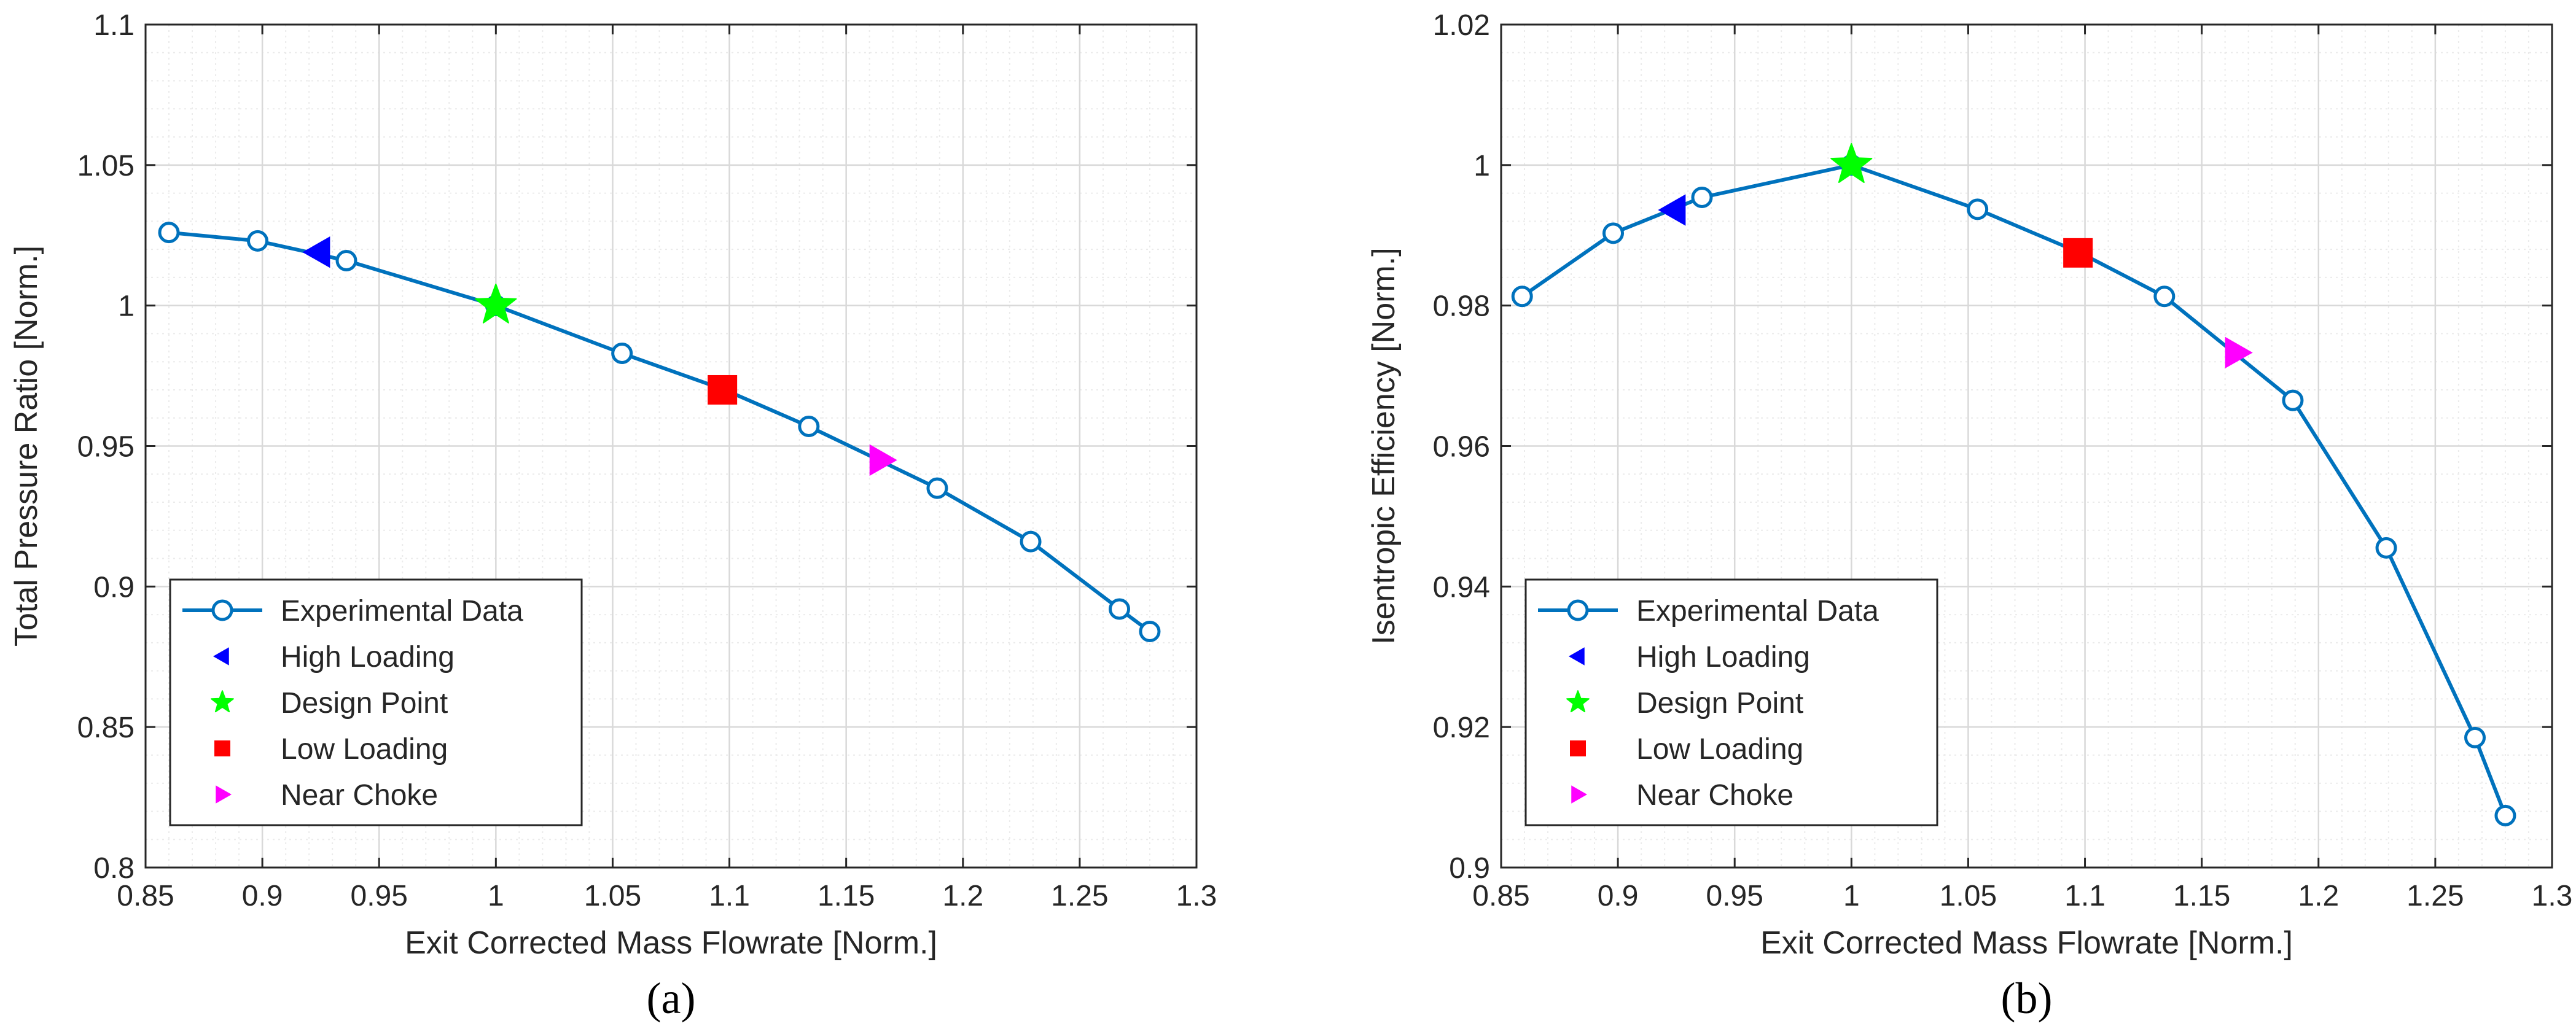 This screenshot has height=1029, width=2576. Describe the element at coordinates (114, 25) in the screenshot. I see `y-tick-label: 1.1` at that location.